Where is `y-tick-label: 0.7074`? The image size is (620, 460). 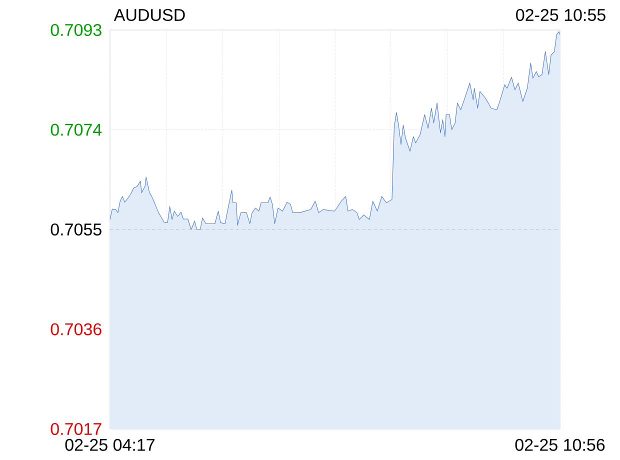
y-tick-label: 0.7074 is located at coordinates (76, 130).